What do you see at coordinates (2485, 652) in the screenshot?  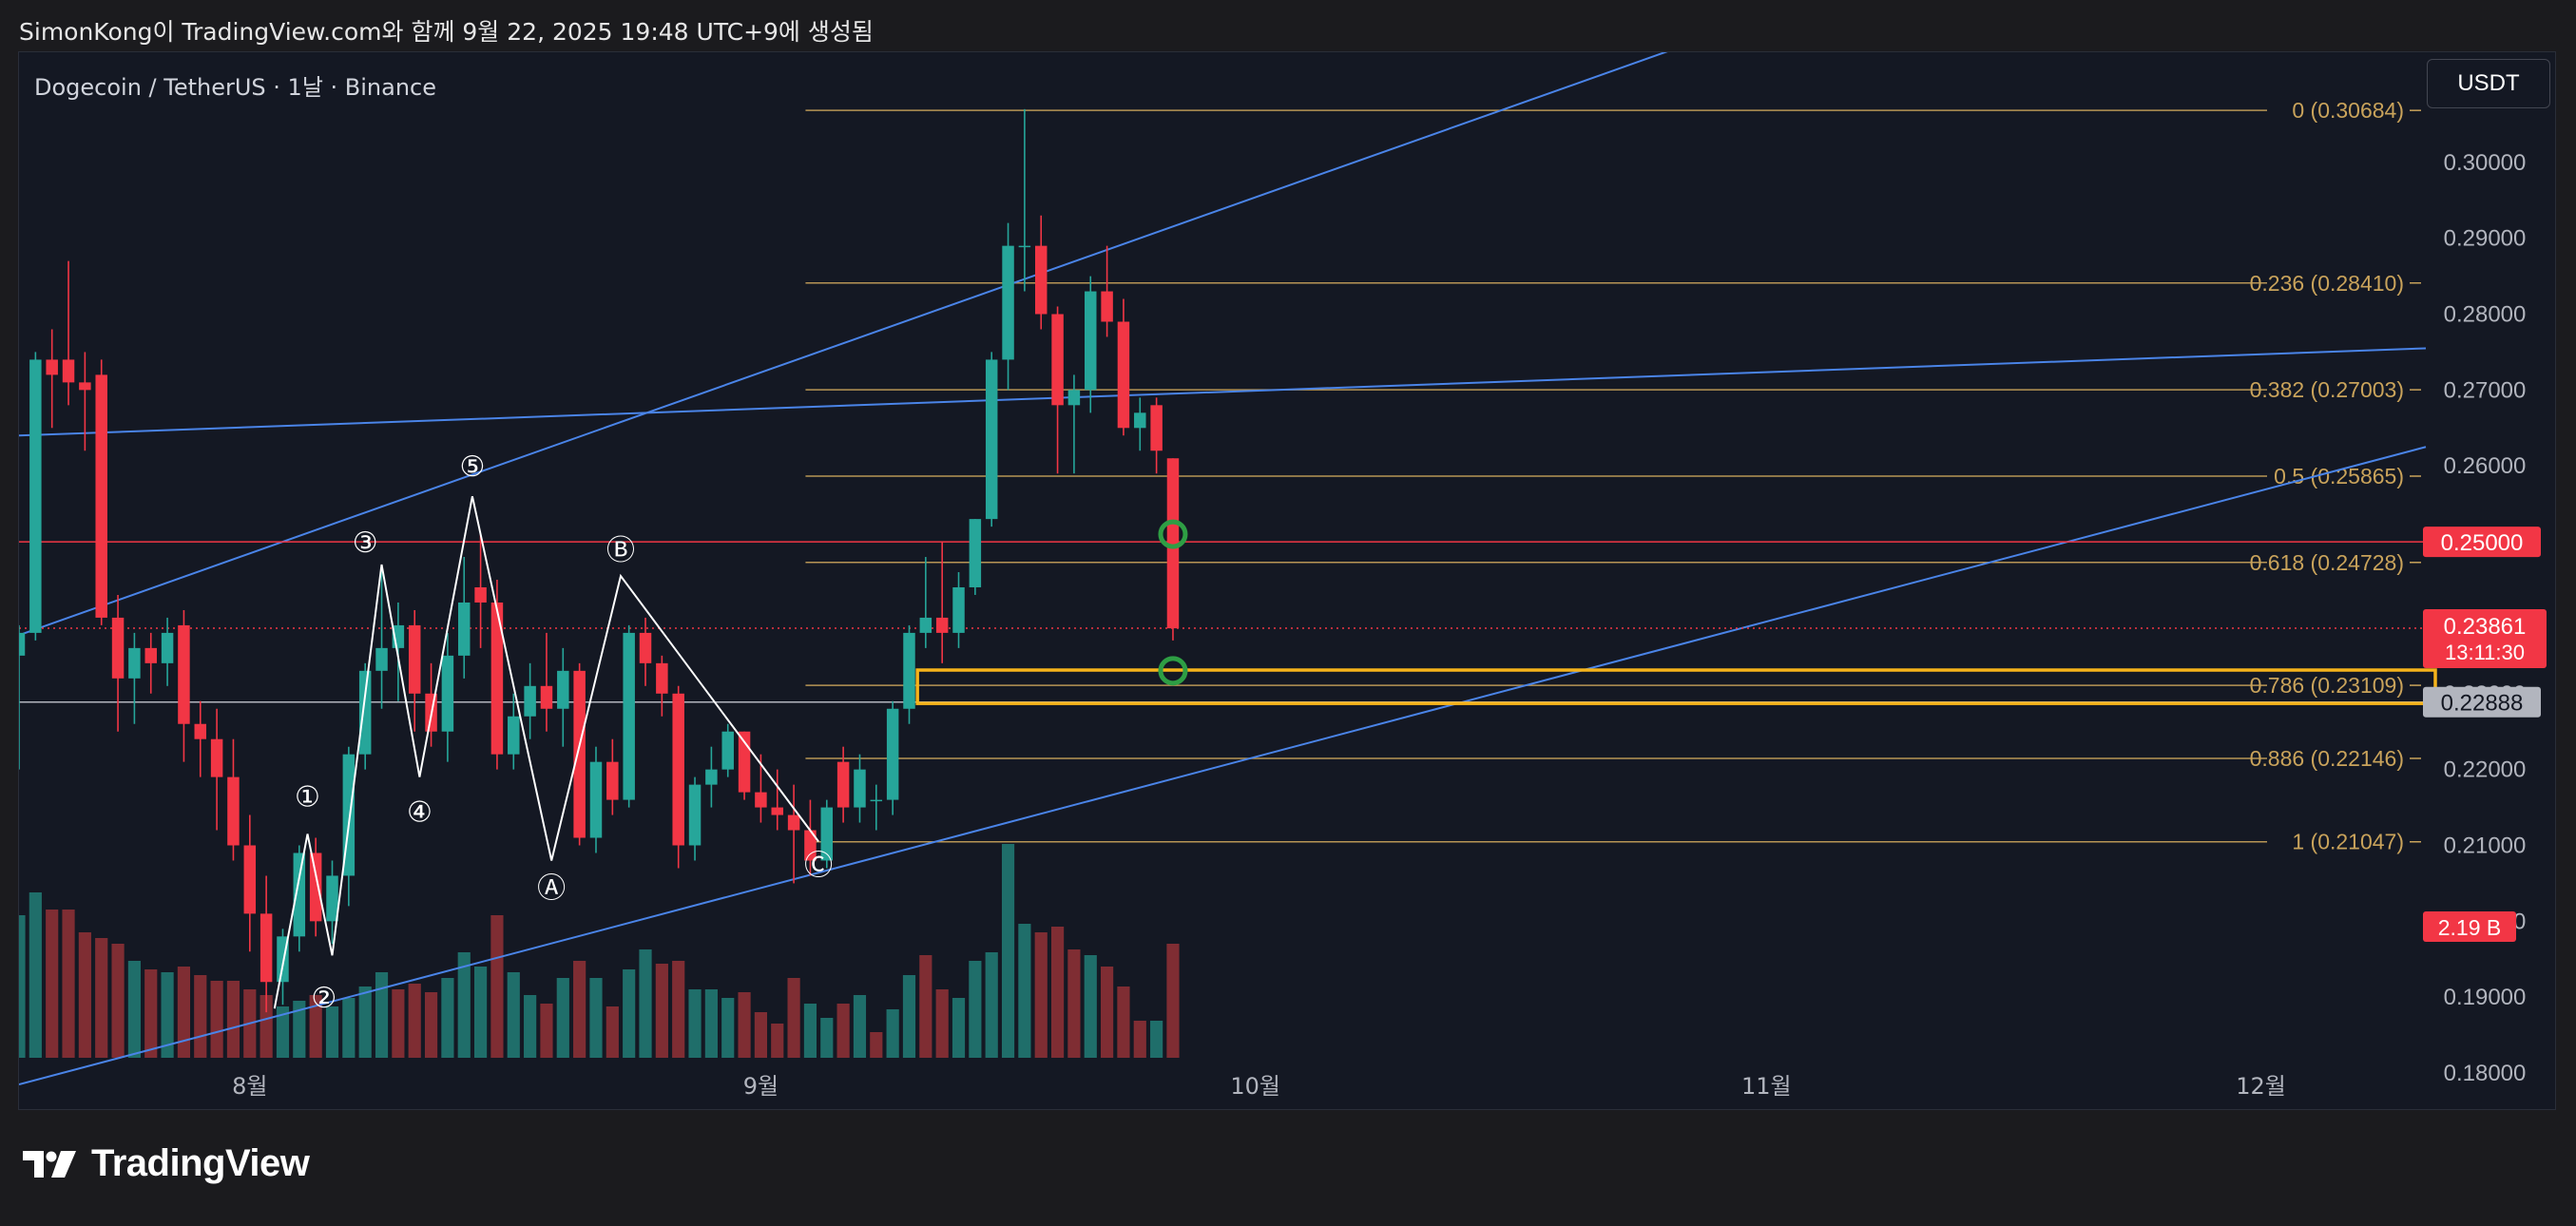 I see `countdown-label: 13:11:30` at bounding box center [2485, 652].